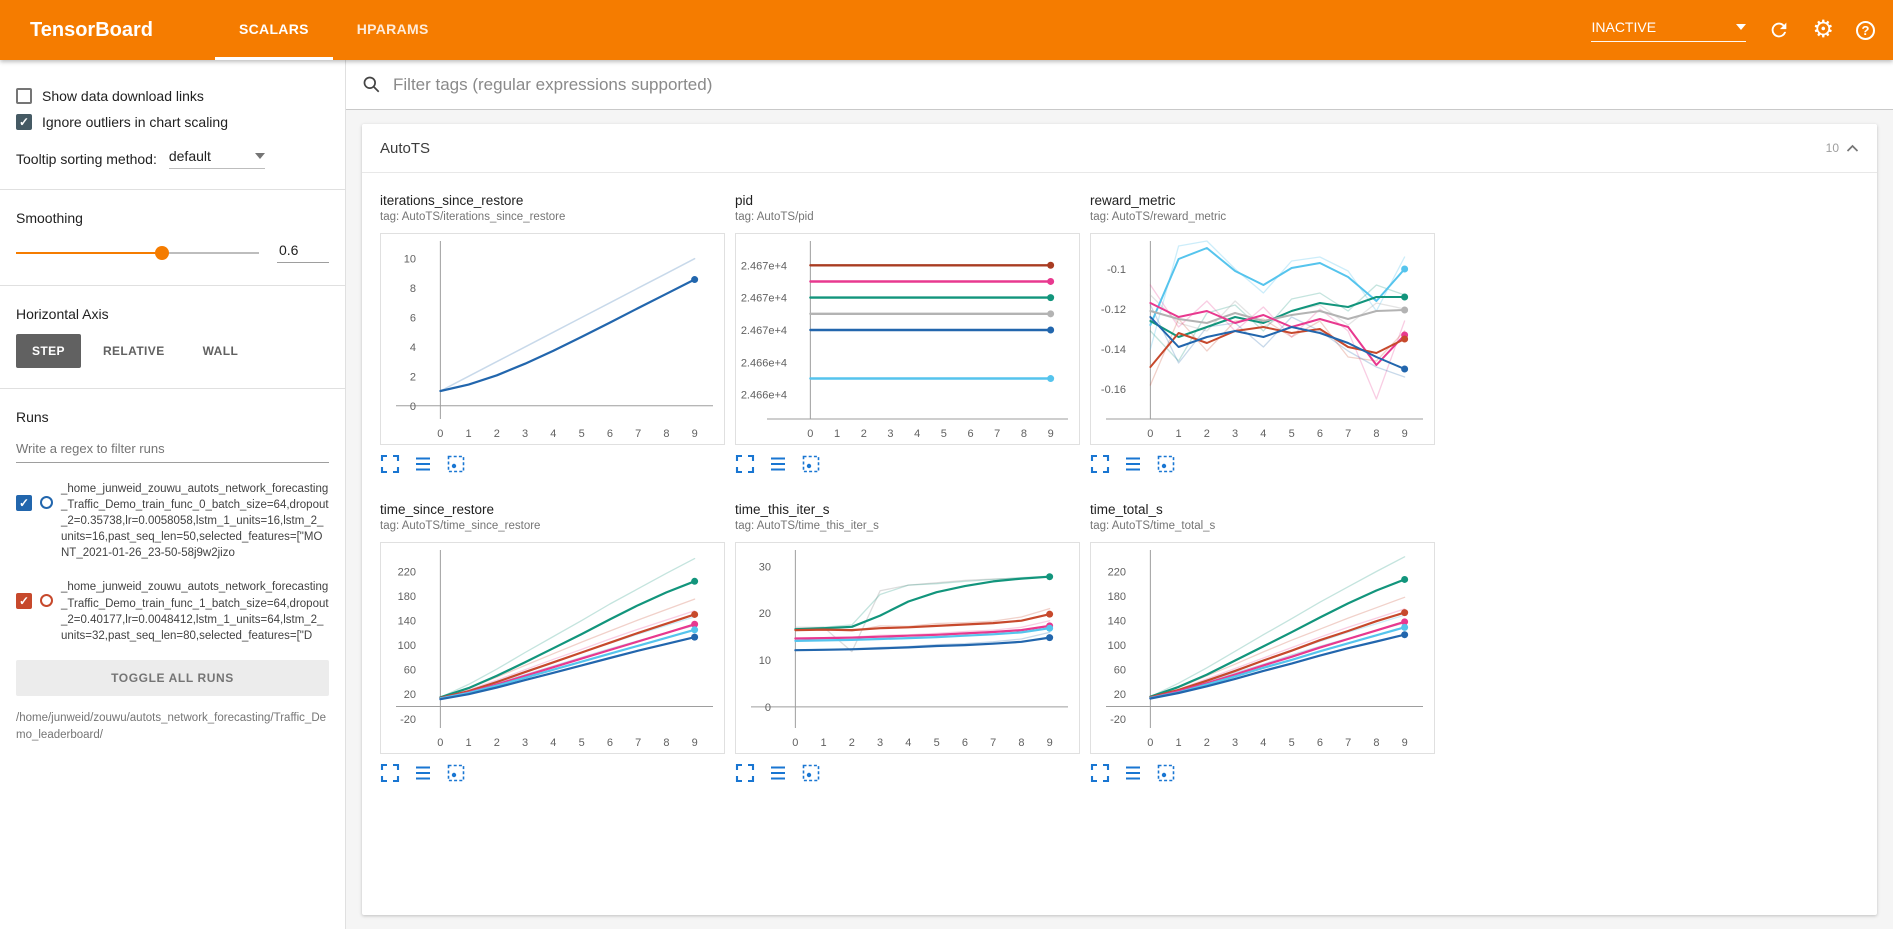 Image resolution: width=1893 pixels, height=929 pixels. I want to click on svg-text: 20, so click(410, 695).